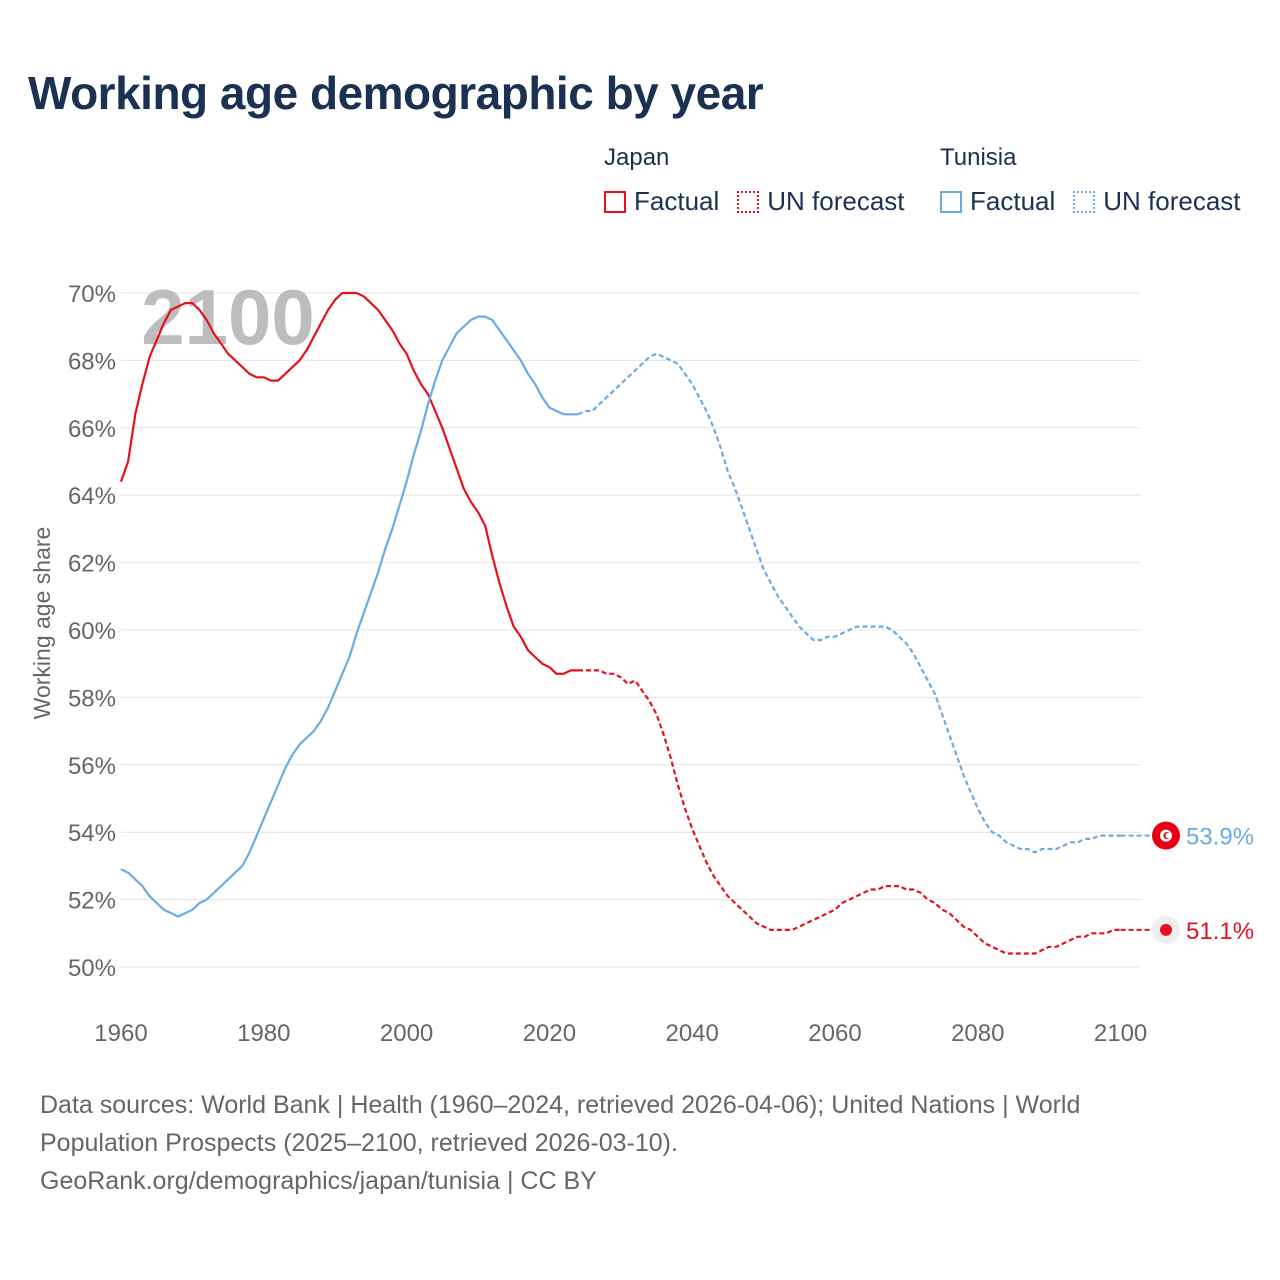 The height and width of the screenshot is (1280, 1280). I want to click on legend-tunisia-forecast: UN forecast, so click(1157, 201).